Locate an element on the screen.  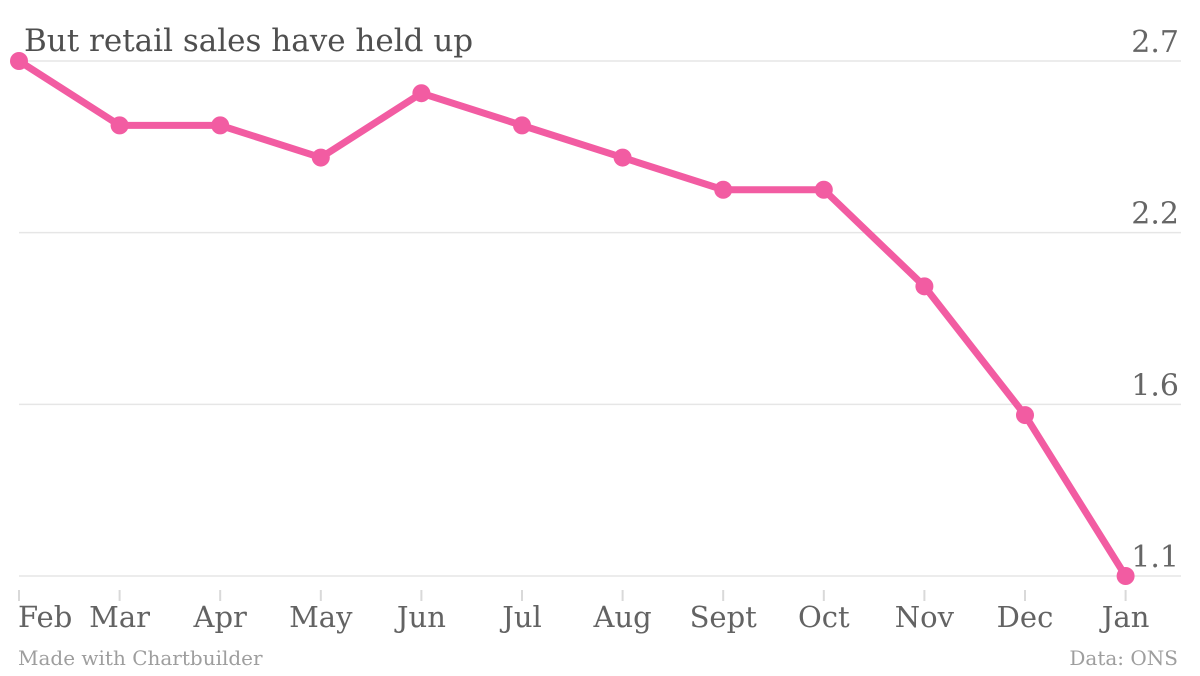
chart-title: But retail sales have held up is located at coordinates (248, 41).